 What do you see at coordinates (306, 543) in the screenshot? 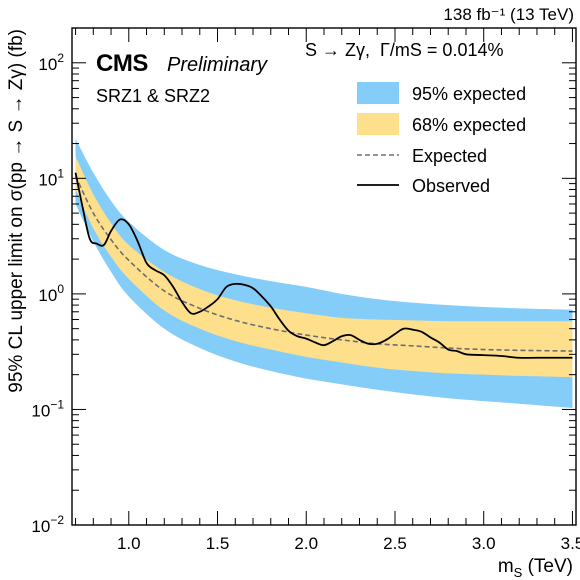
I see `x-tick-label: 2.0` at bounding box center [306, 543].